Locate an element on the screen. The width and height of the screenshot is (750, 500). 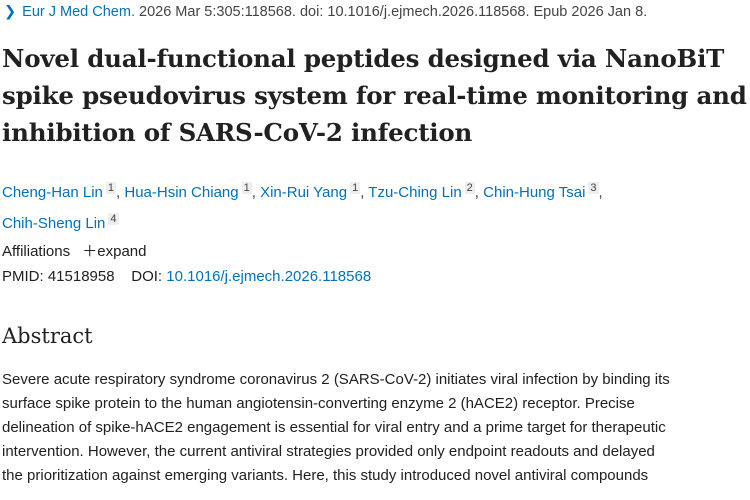
affiliation-ref: 2 is located at coordinates (469, 188).